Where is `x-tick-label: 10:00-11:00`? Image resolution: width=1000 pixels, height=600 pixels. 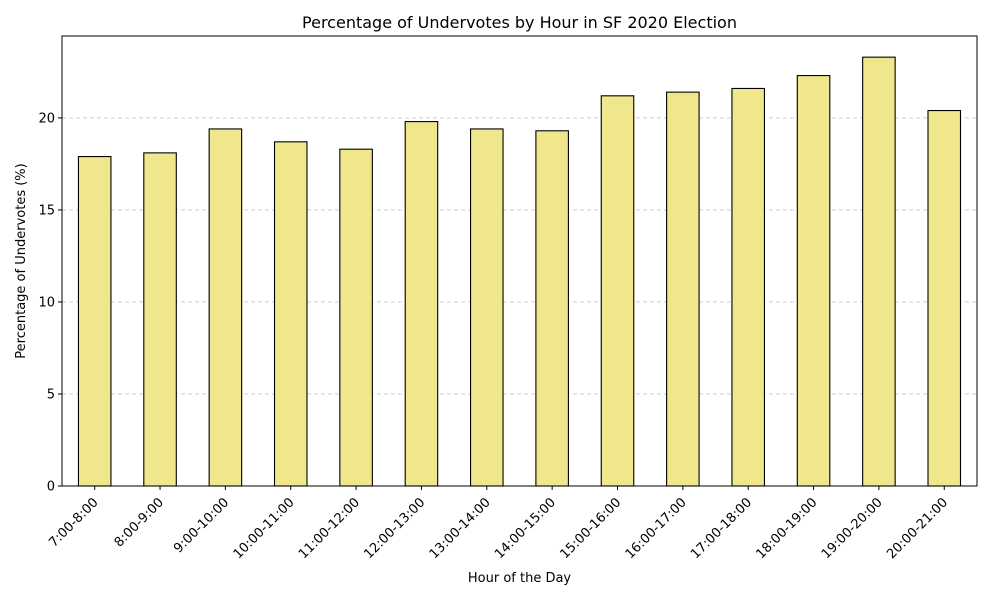 x-tick-label: 10:00-11:00 is located at coordinates (264, 528).